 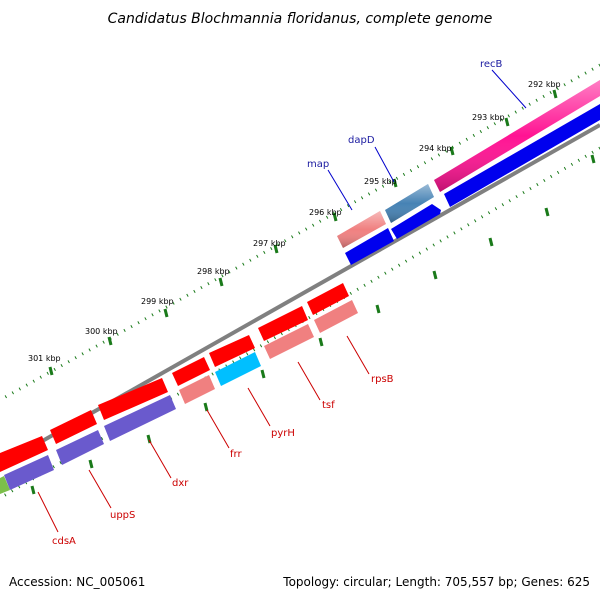 What do you see at coordinates (259, 407) in the screenshot?
I see `leader-line-pyrh` at bounding box center [259, 407].